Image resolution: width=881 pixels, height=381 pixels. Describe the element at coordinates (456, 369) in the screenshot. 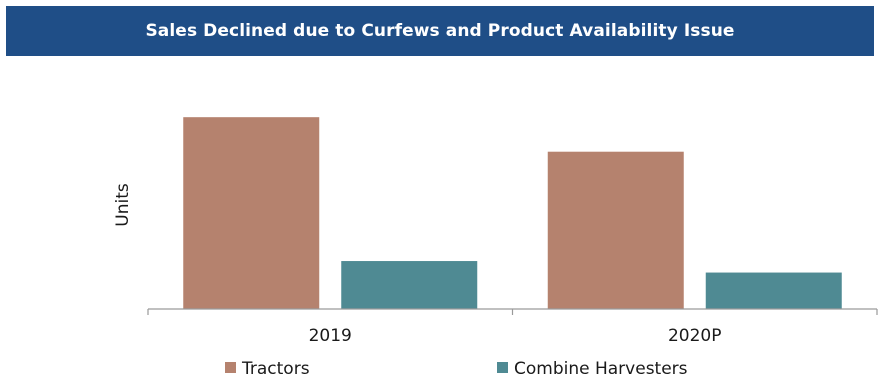

I see `legend: Tractors Combine Harvesters` at that location.